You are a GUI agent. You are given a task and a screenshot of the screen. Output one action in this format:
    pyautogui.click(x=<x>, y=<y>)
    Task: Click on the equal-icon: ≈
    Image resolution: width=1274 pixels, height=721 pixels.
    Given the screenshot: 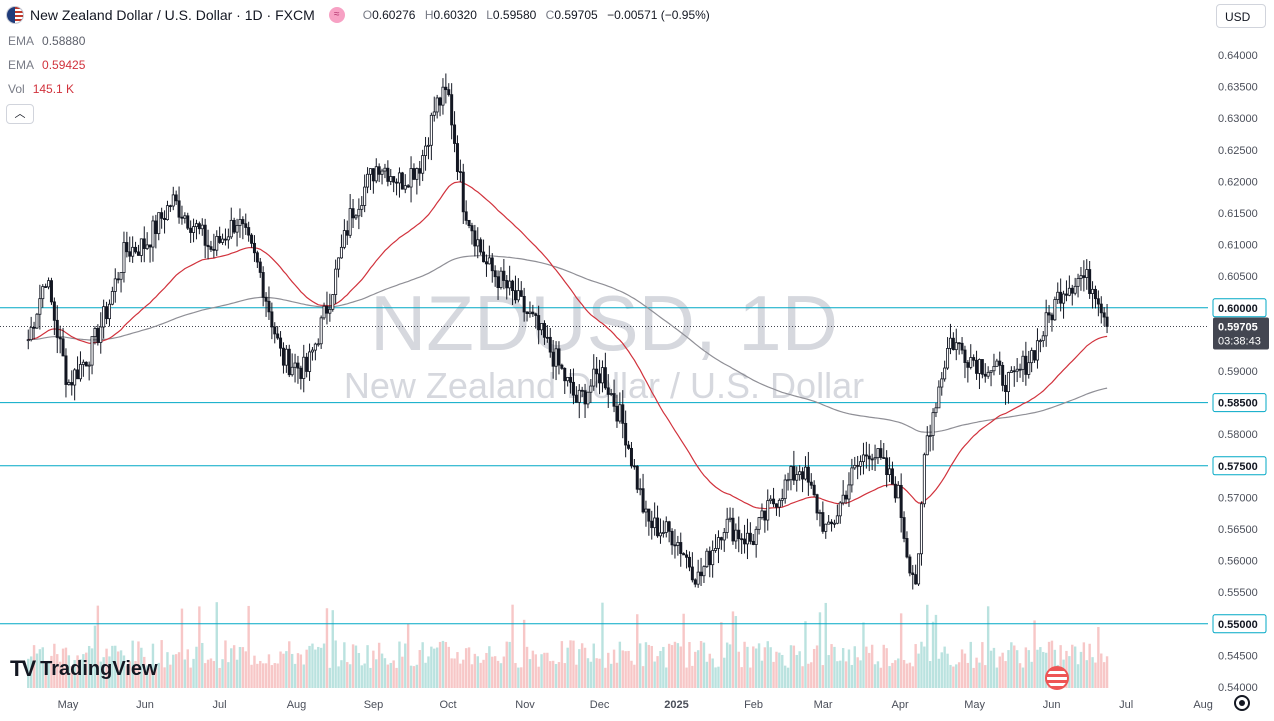 What is the action you would take?
    pyautogui.click(x=336, y=15)
    